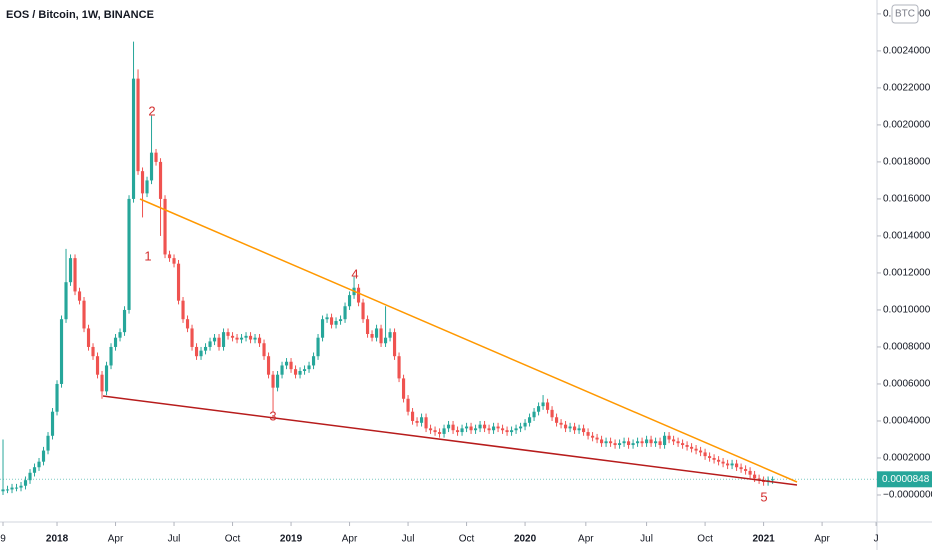 Image resolution: width=932 pixels, height=550 pixels. I want to click on currency-button, so click(905, 14).